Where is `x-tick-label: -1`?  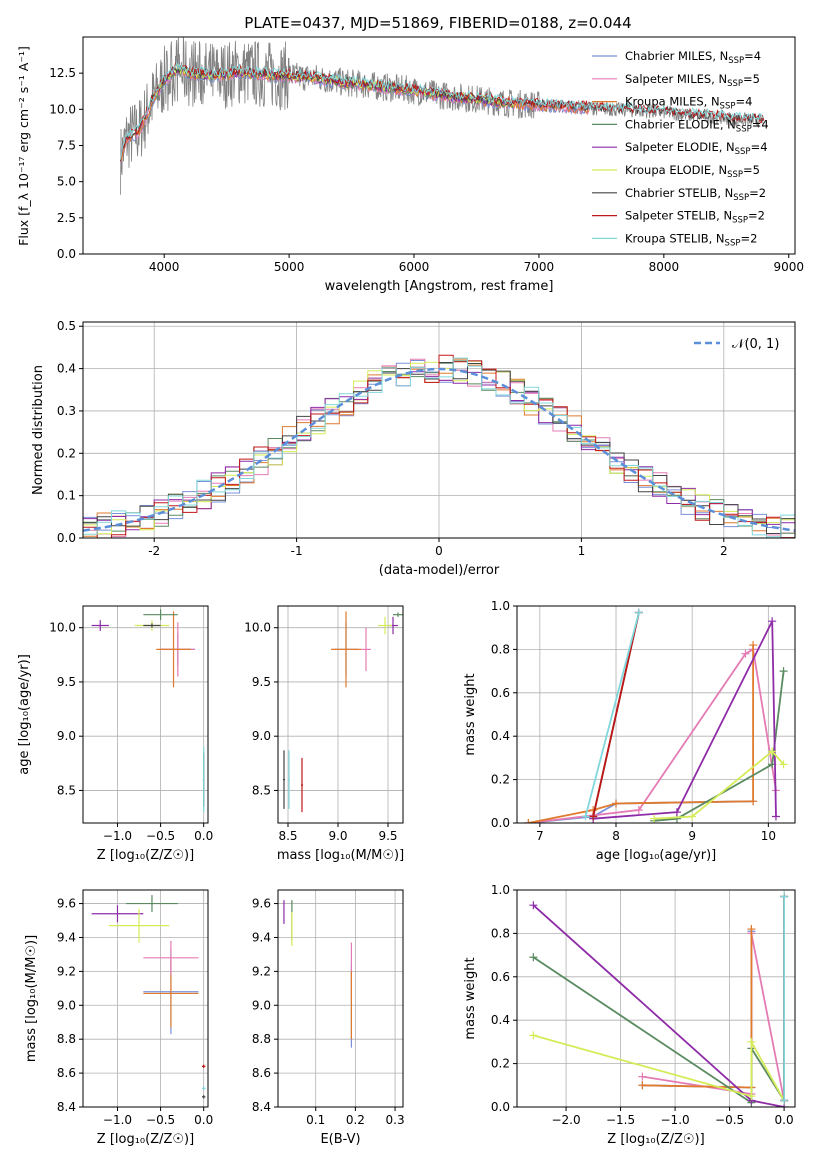 x-tick-label: -1 is located at coordinates (297, 551).